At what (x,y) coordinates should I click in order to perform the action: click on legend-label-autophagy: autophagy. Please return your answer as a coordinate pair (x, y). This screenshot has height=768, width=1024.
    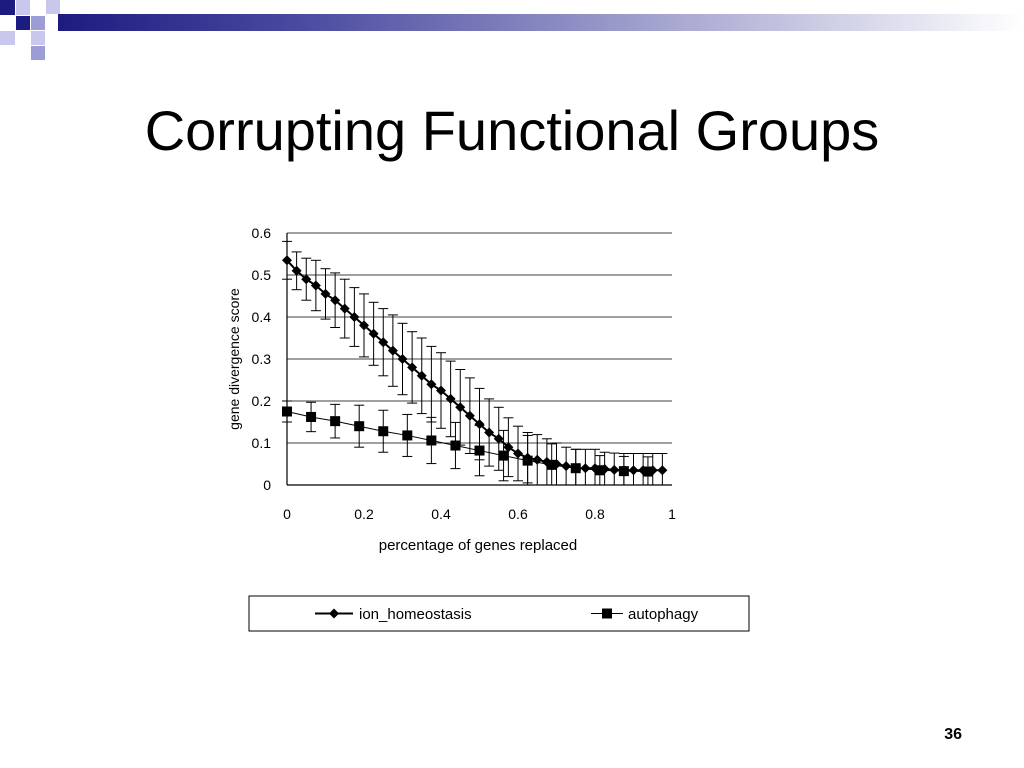
    Looking at the image, I should click on (663, 614).